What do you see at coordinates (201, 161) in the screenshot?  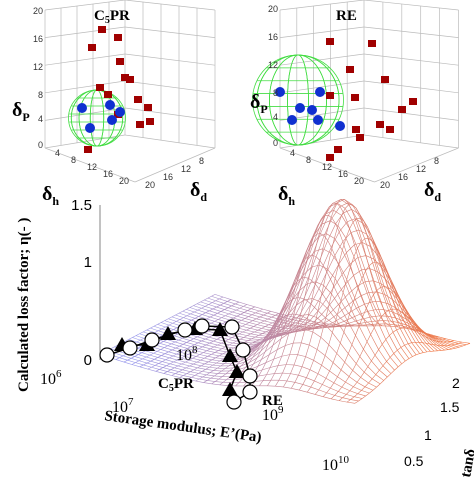 I see `d-tick-label: 8` at bounding box center [201, 161].